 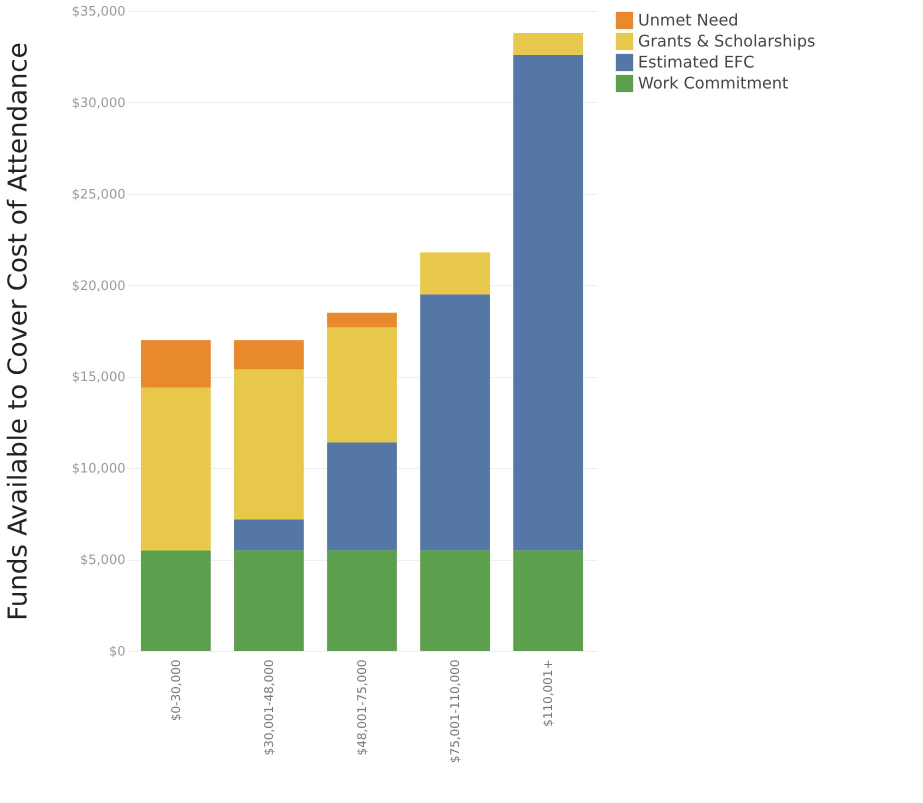 I want to click on x-tick-label: $0-30,000, so click(x=175, y=691).